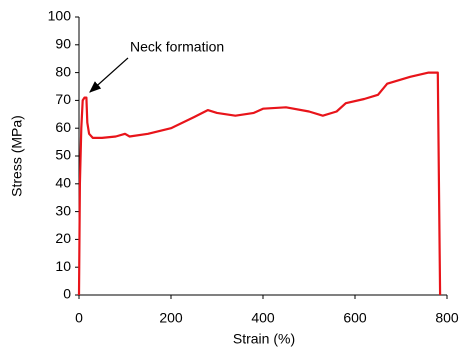  What do you see at coordinates (171, 318) in the screenshot?
I see `x-tick-label: 200` at bounding box center [171, 318].